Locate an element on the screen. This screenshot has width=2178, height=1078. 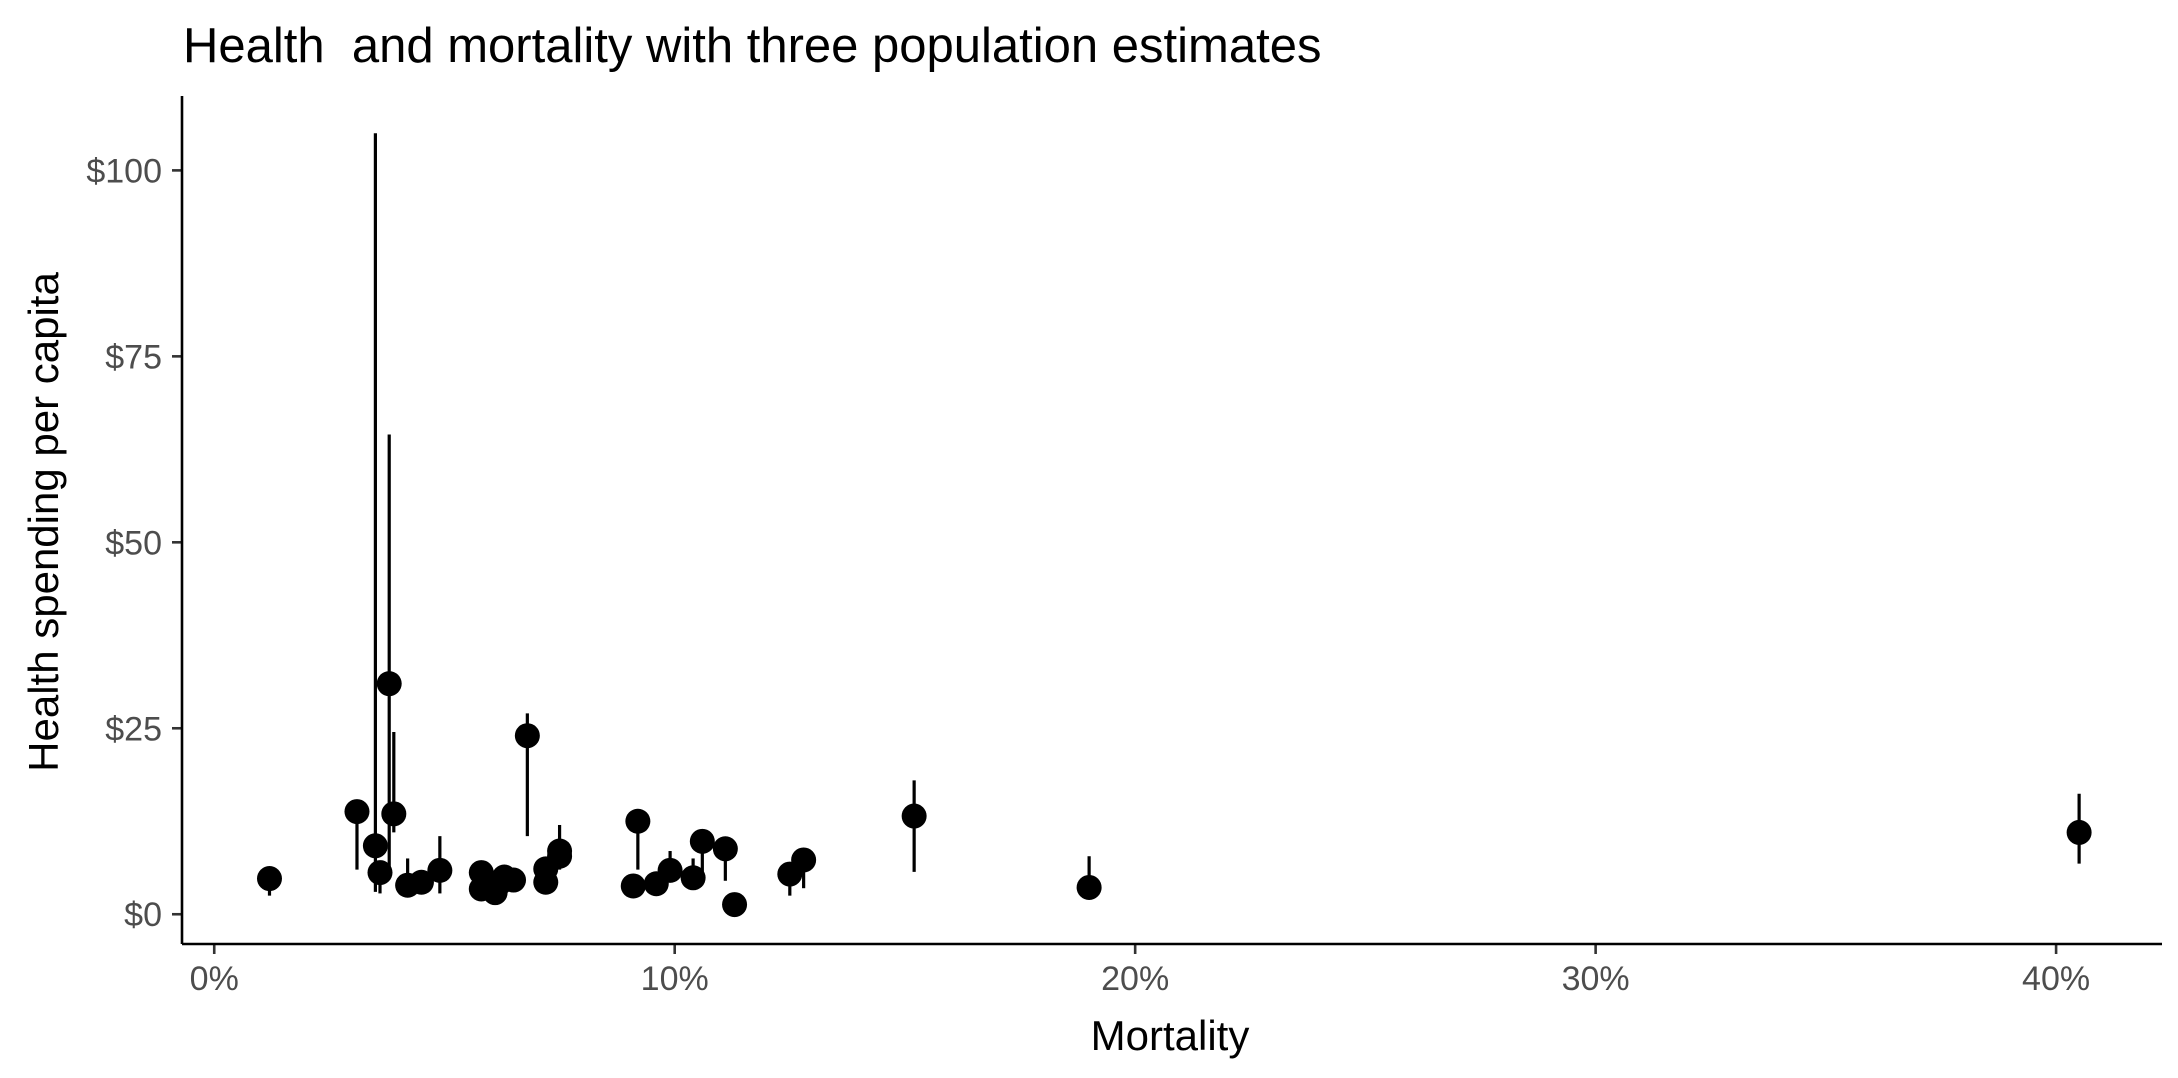
y-tick-label: $75 is located at coordinates (133, 357).